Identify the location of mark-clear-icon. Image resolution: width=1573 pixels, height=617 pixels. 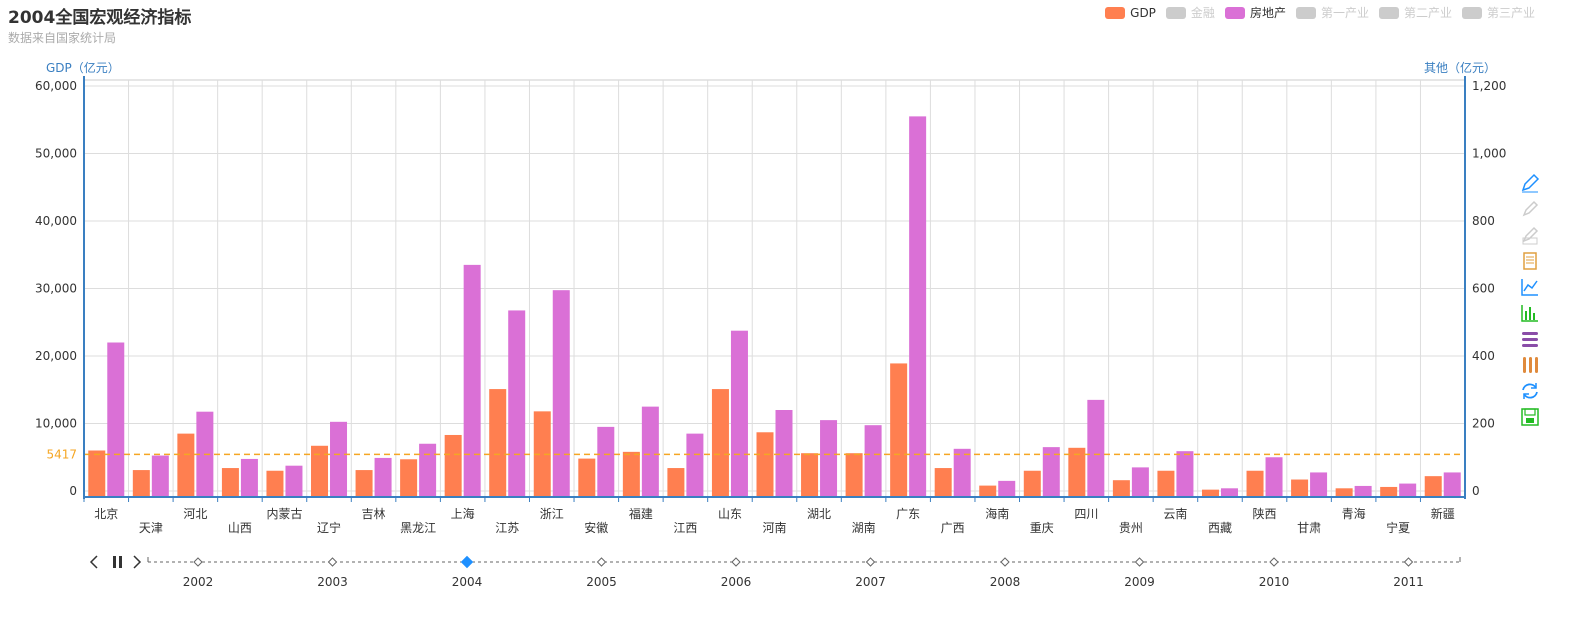
(1530, 235).